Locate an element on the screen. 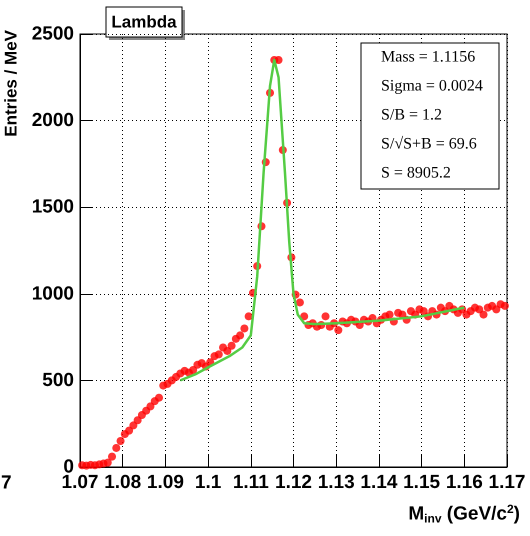 This screenshot has width=530, height=536. annotation: S = 8905.2 is located at coordinates (416, 173).